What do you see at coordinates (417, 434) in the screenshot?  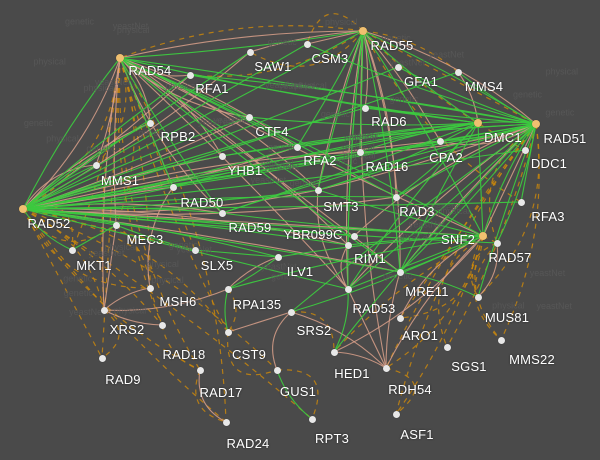 I see `node-label-asf1: ASF1` at bounding box center [417, 434].